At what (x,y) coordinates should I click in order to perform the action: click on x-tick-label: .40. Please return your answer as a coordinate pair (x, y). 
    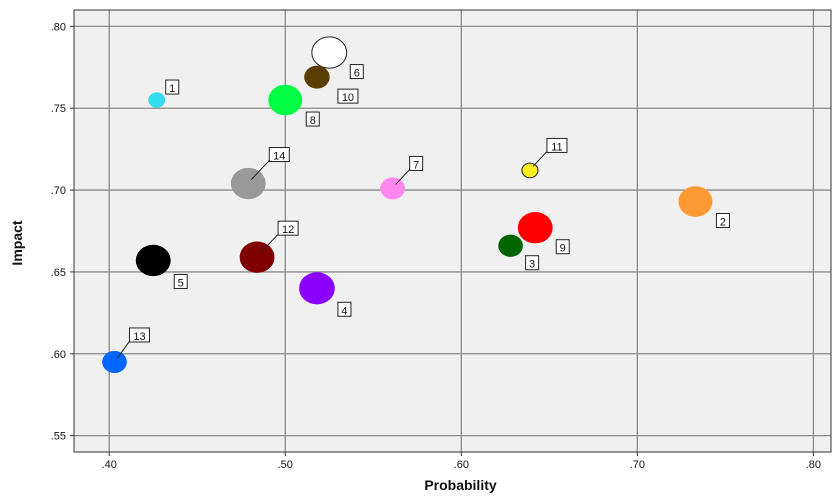
    Looking at the image, I should click on (109, 465).